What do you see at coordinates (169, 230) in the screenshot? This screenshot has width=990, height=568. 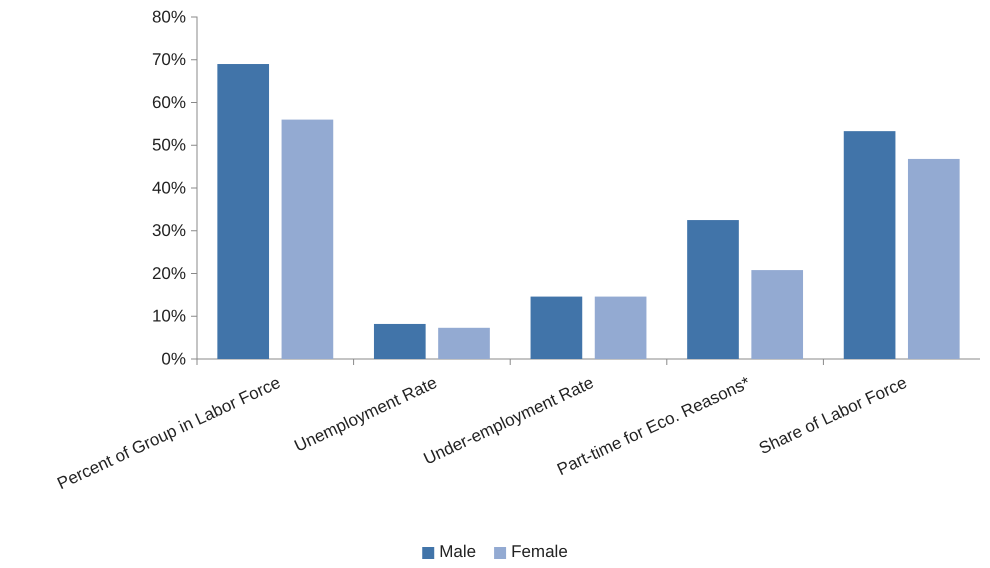 I see `y-tick-label: 30%` at bounding box center [169, 230].